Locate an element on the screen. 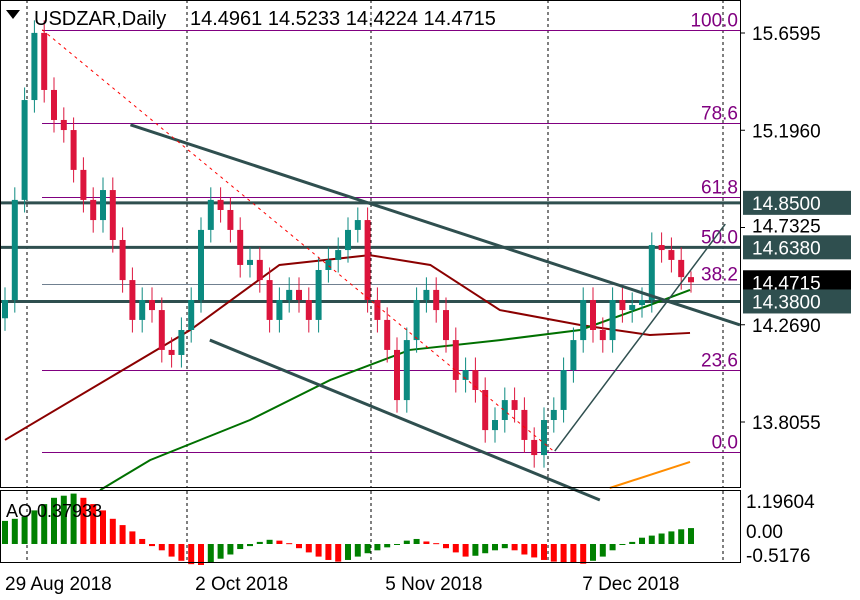 The height and width of the screenshot is (600, 860). price-axis-tick: 13.8055 is located at coordinates (786, 423).